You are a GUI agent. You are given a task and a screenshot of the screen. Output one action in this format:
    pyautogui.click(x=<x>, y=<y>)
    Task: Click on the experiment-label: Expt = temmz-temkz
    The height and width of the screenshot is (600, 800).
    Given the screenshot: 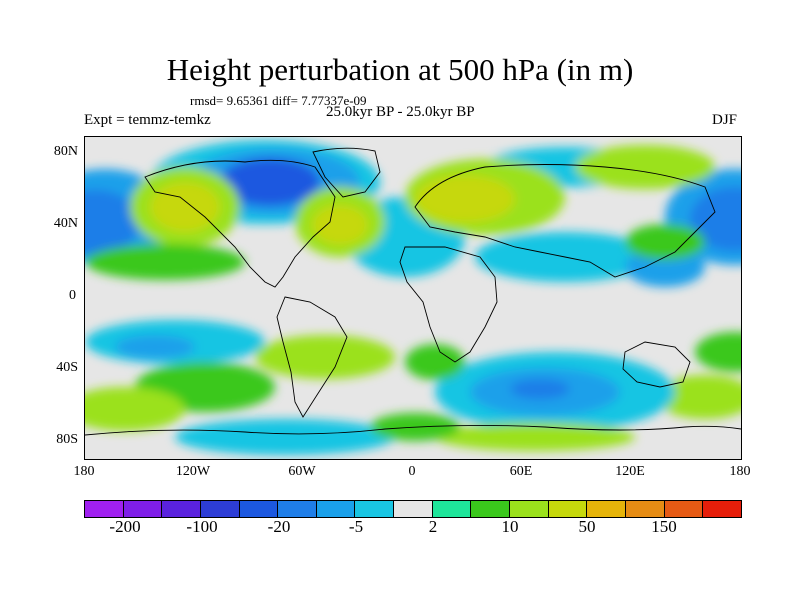 What is the action you would take?
    pyautogui.click(x=147, y=120)
    